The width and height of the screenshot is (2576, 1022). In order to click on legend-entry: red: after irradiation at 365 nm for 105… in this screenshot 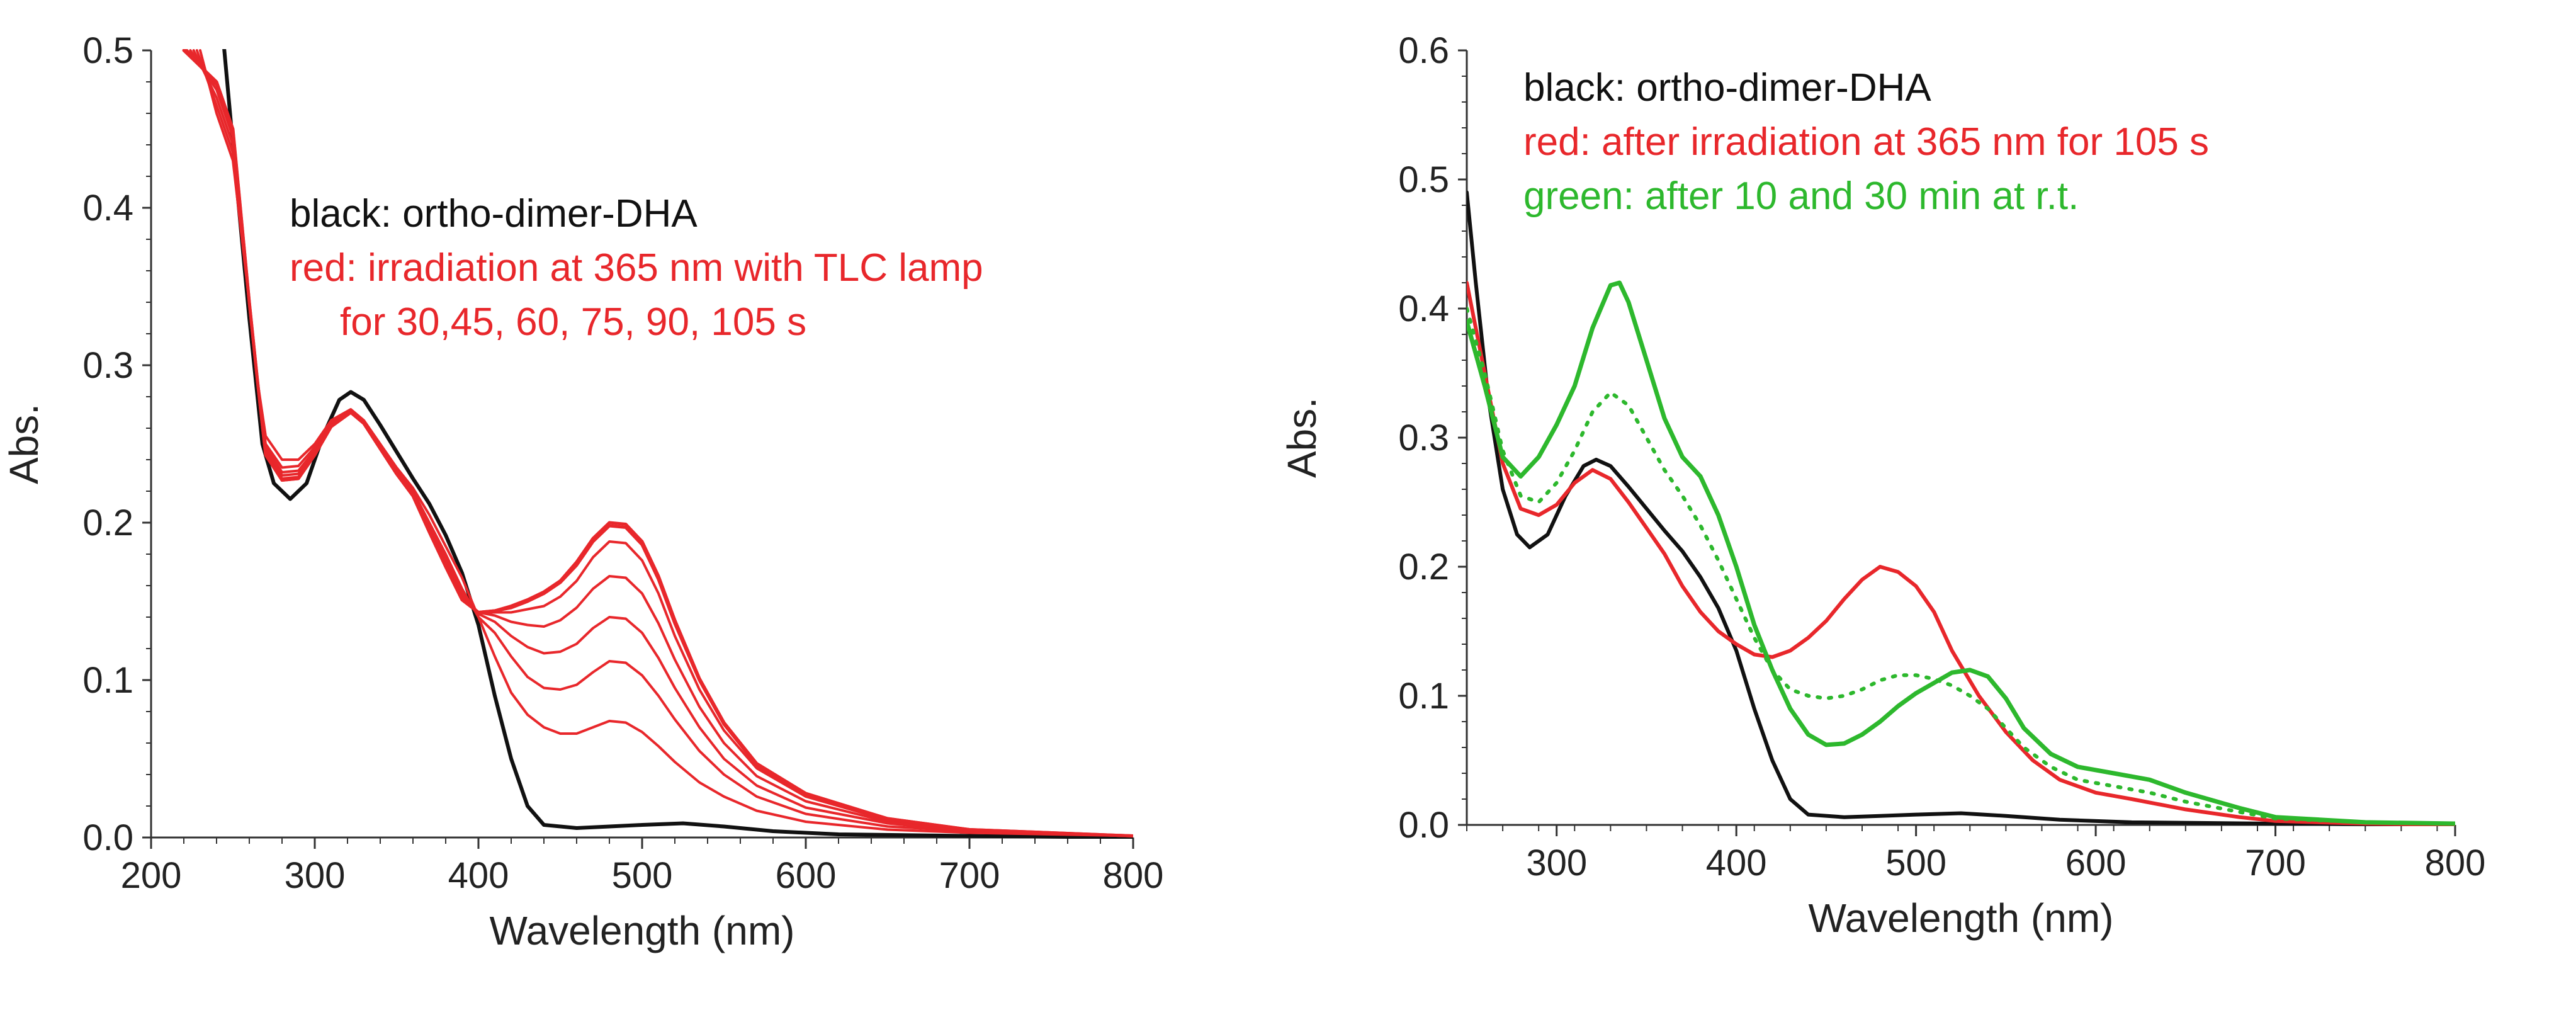, I will do `click(1866, 142)`.